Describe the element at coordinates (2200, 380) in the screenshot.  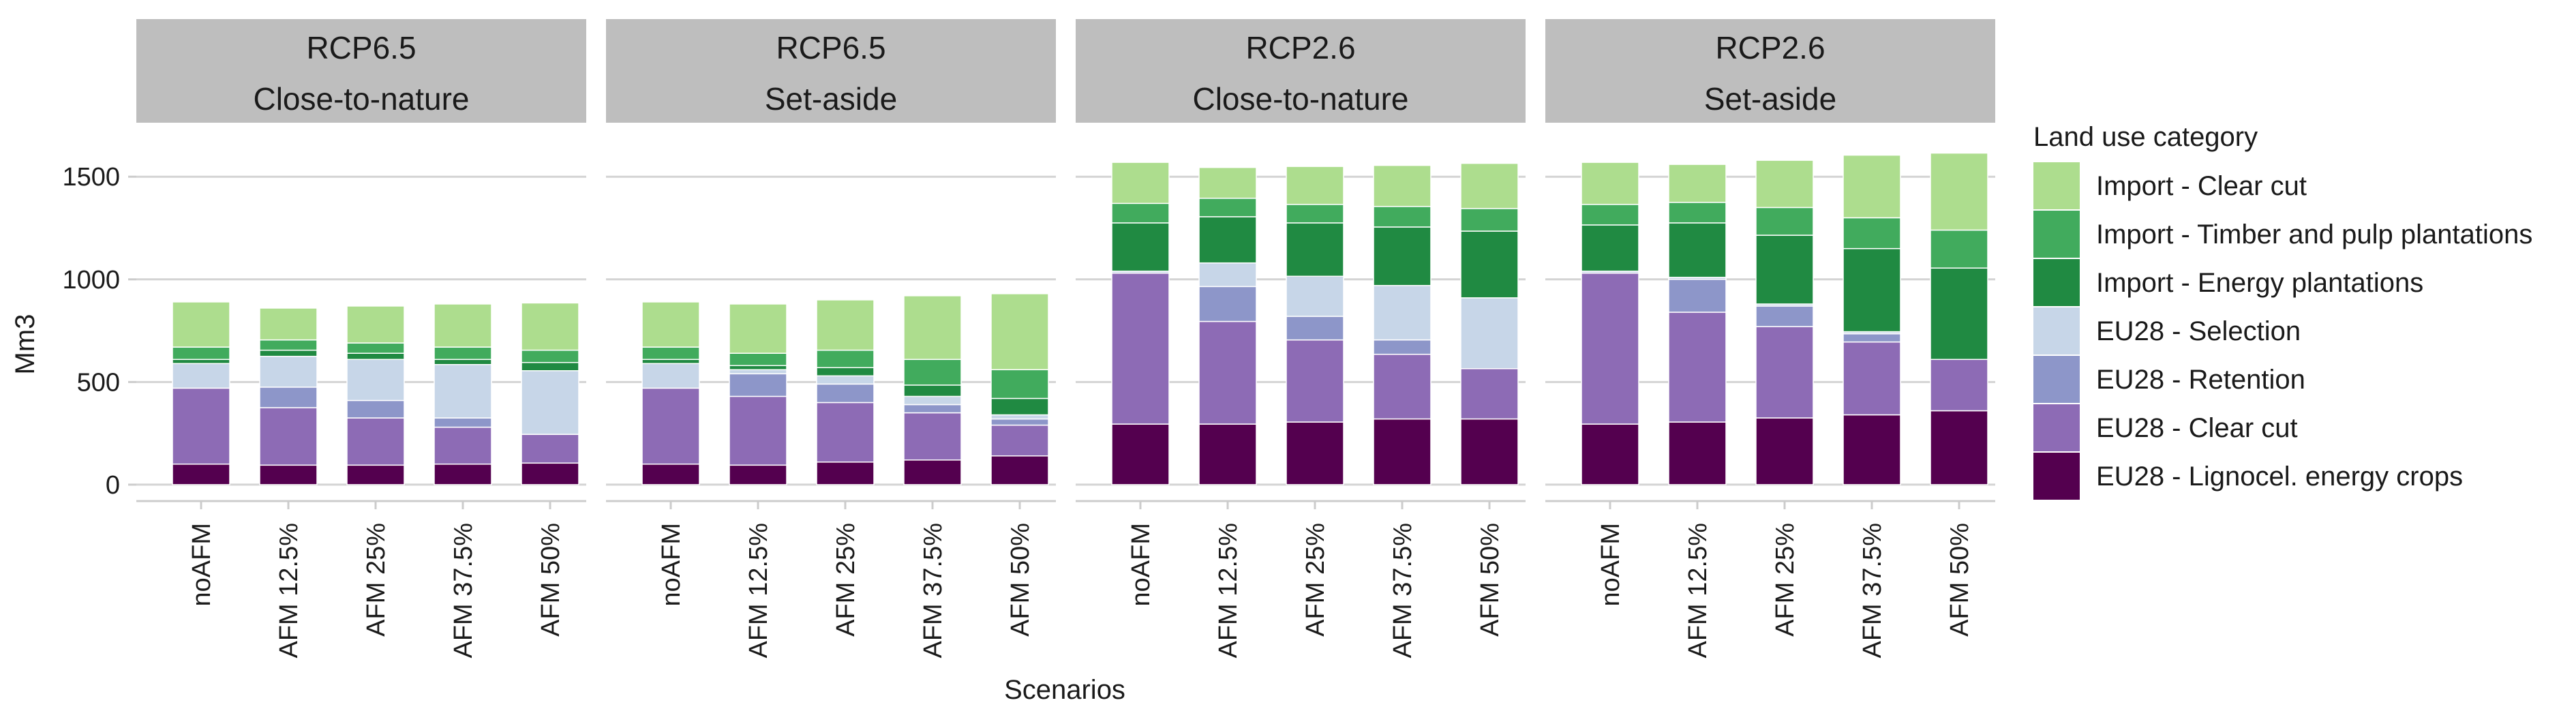
I see `legend-label: EU28 - Retention` at that location.